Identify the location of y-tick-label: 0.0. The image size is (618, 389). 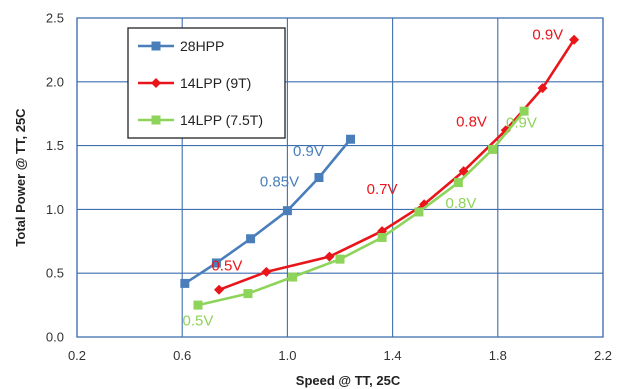
(55, 337).